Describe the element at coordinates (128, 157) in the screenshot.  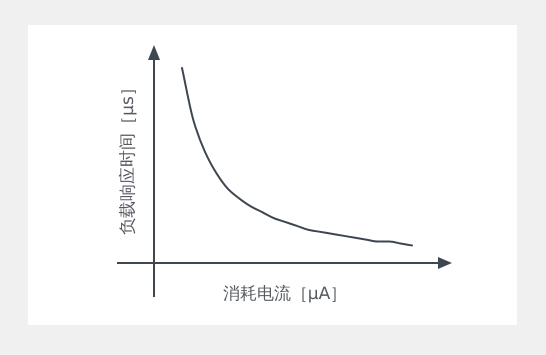
I see `y-axis-title: 负载响应时间［μs］` at that location.